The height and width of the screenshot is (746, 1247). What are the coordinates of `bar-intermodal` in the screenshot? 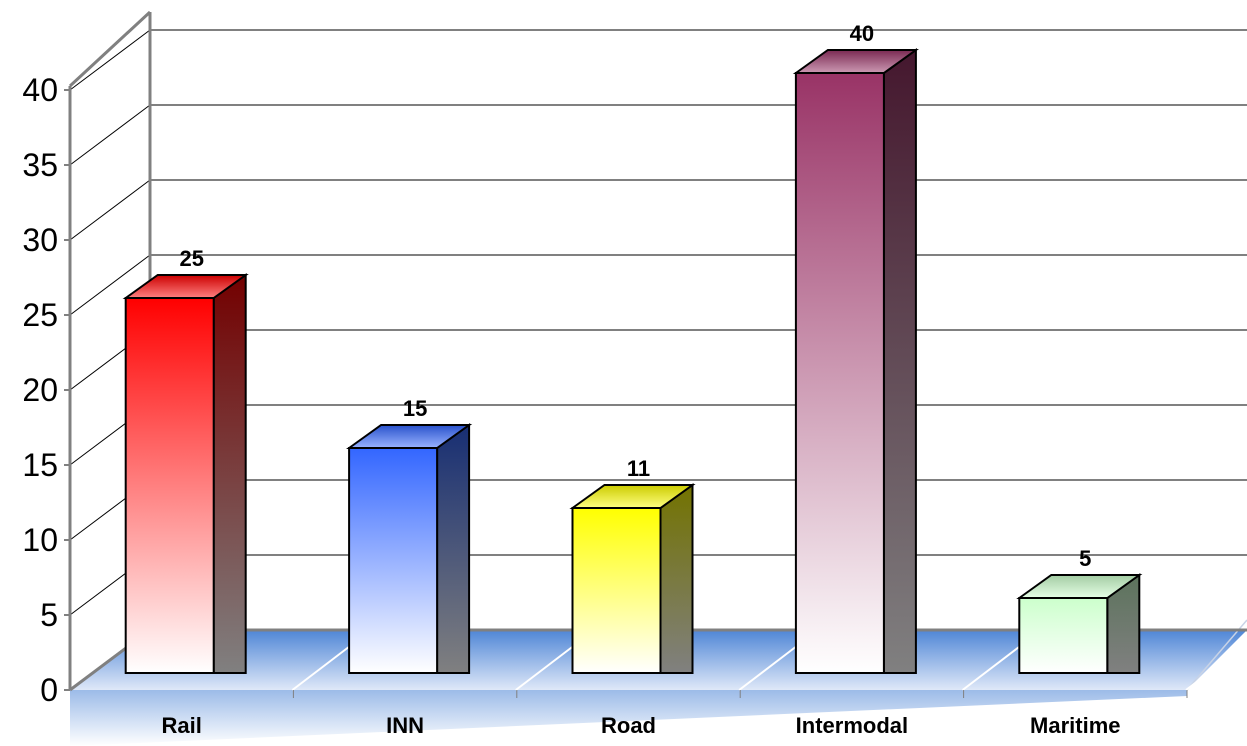 It's located at (856, 361).